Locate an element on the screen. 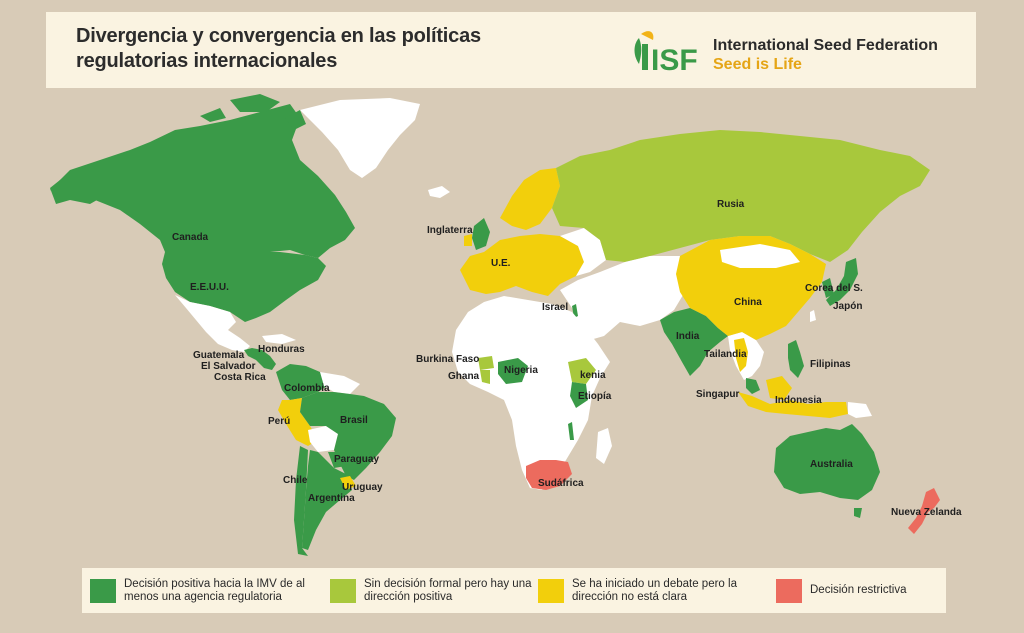 The width and height of the screenshot is (1024, 633). region-usa is located at coordinates (244, 287).